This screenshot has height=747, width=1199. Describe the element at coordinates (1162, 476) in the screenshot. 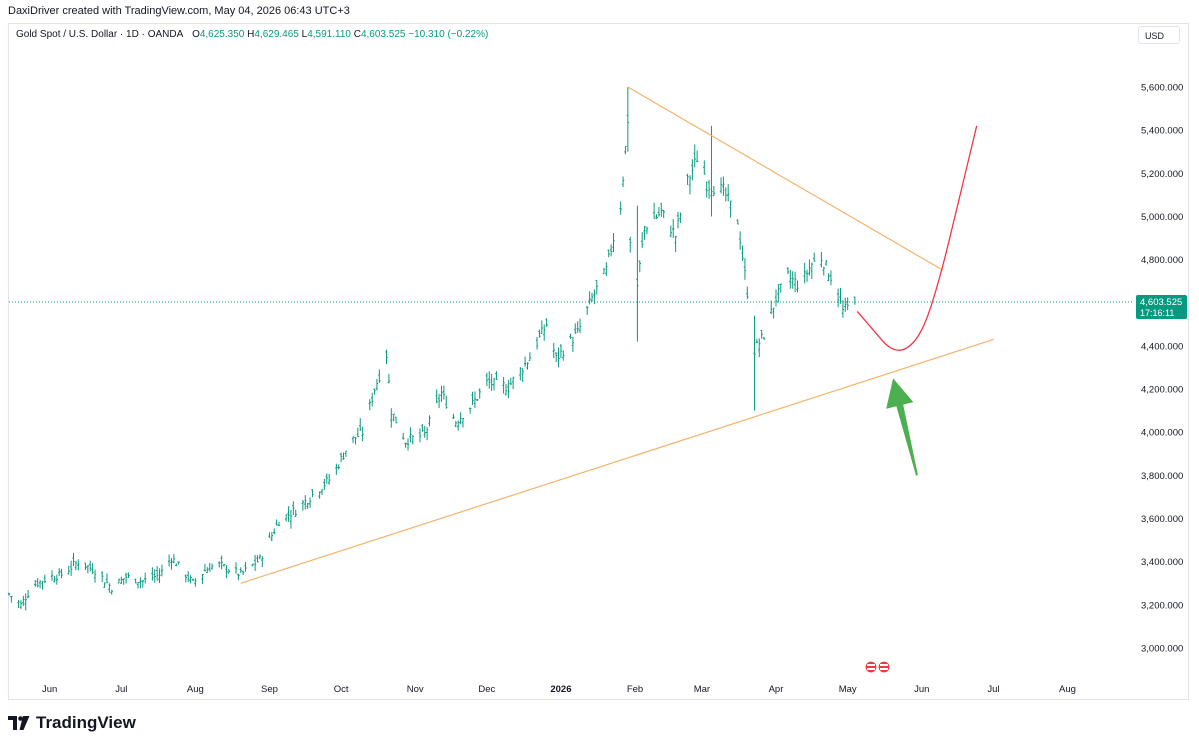

I see `y-tick-label: 3,800.000` at that location.